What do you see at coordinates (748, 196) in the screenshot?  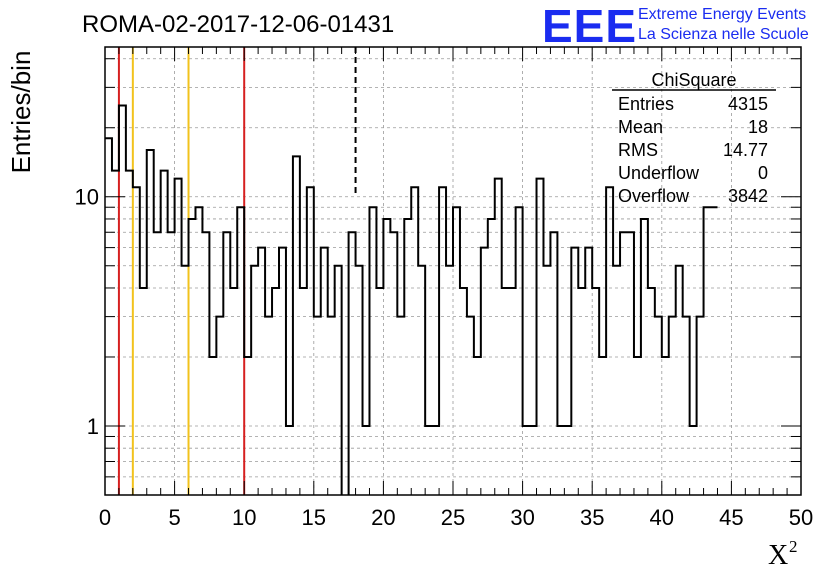 I see `stats-value-overflow: 3842` at bounding box center [748, 196].